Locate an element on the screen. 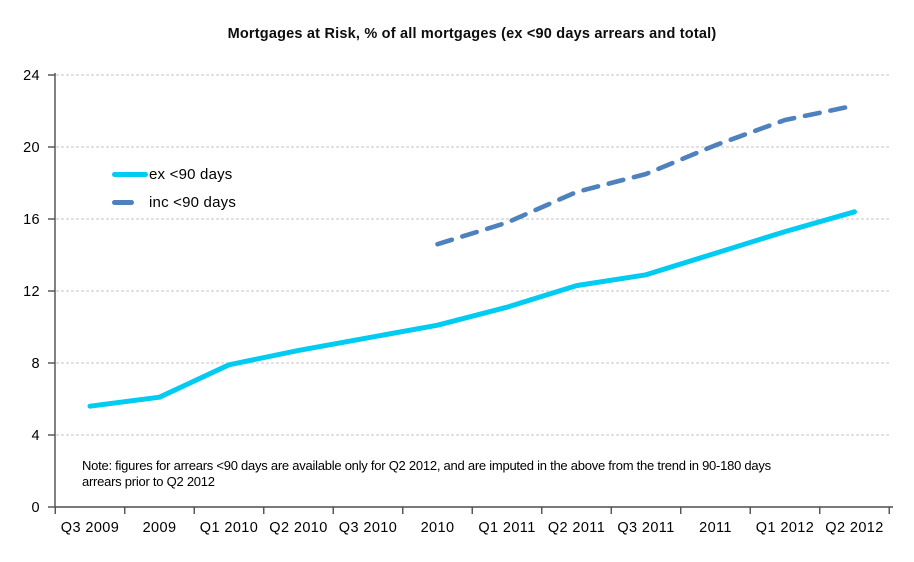 This screenshot has height=562, width=914. inc-90-days-line-icon is located at coordinates (123, 202).